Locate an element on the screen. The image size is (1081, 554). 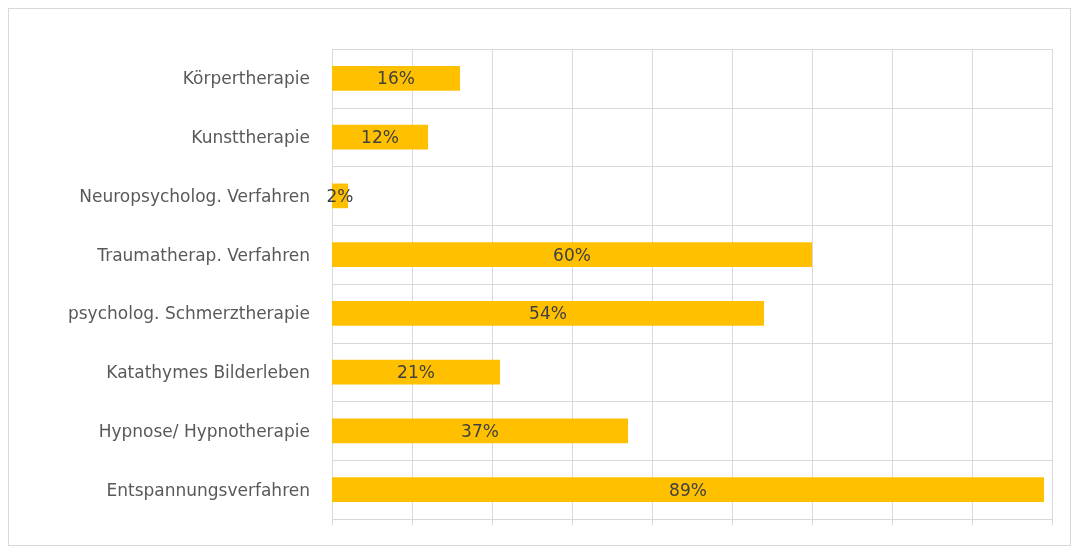
y-tick-label: Hypnose/ Hypnotherapie is located at coordinates (204, 430).